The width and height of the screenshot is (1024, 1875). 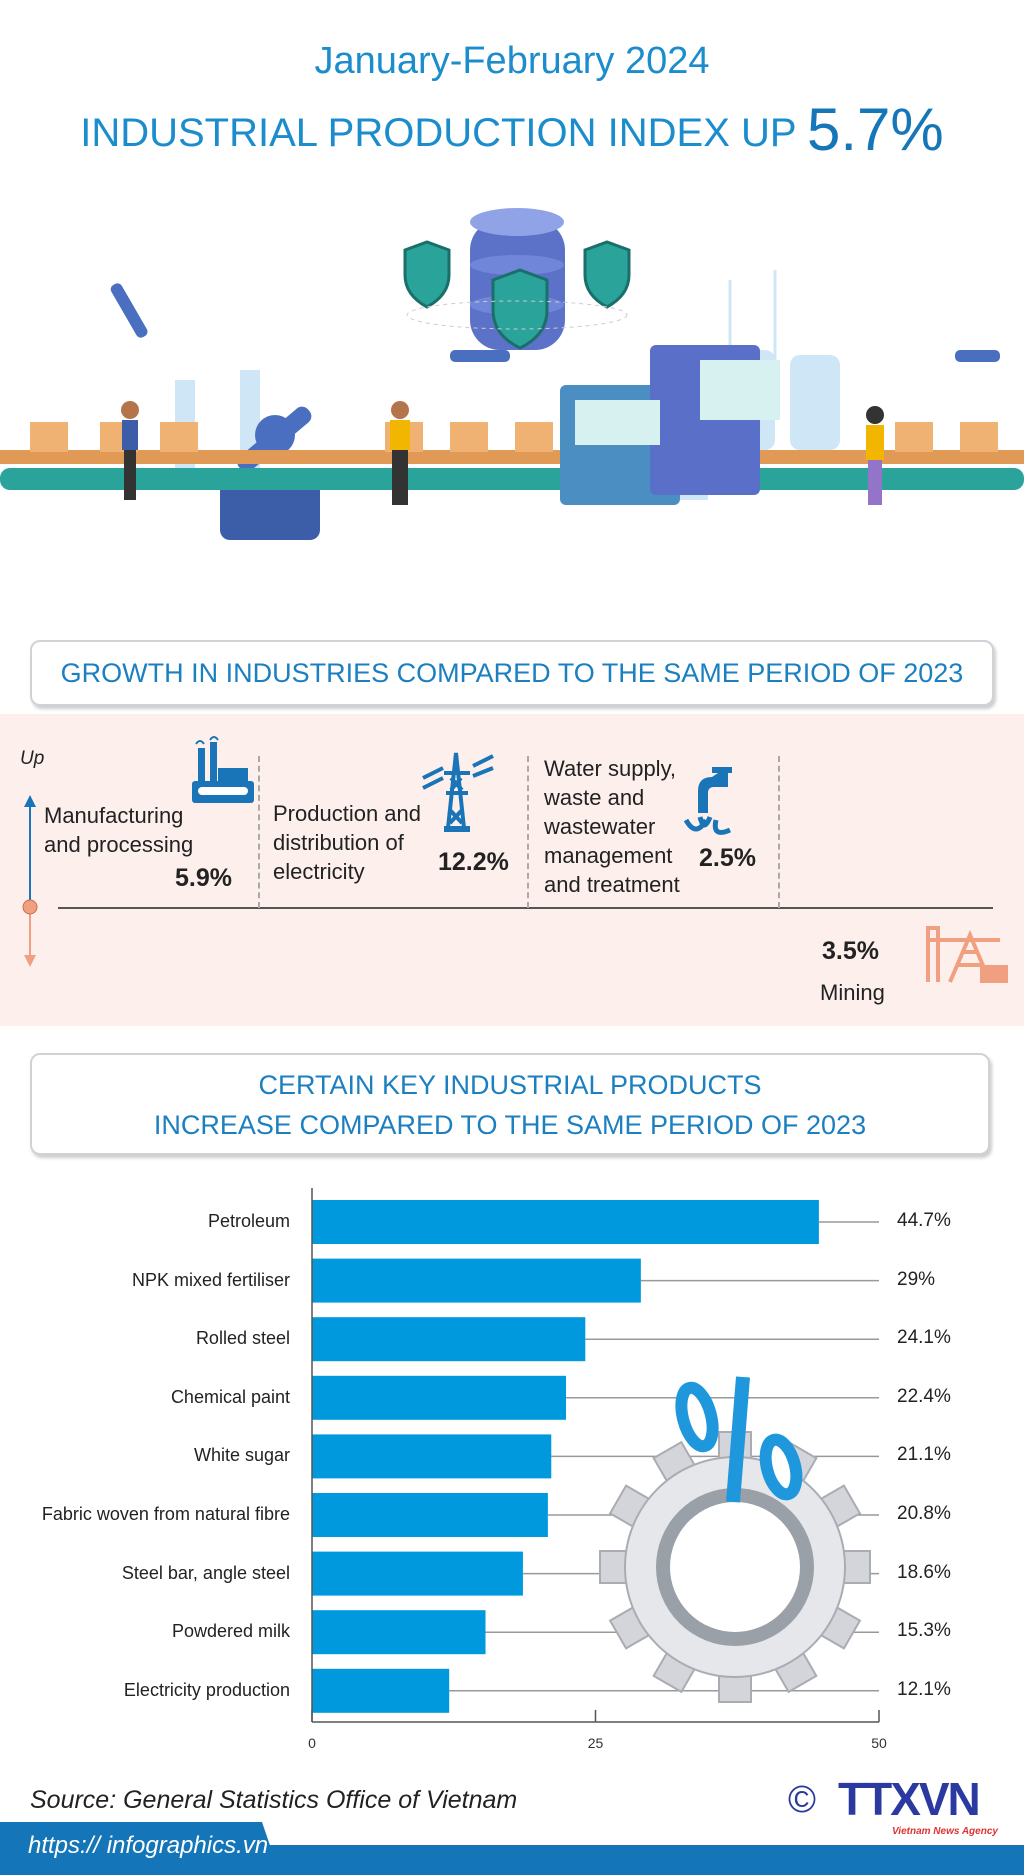 I want to click on oil-pump-icon, so click(x=967, y=954).